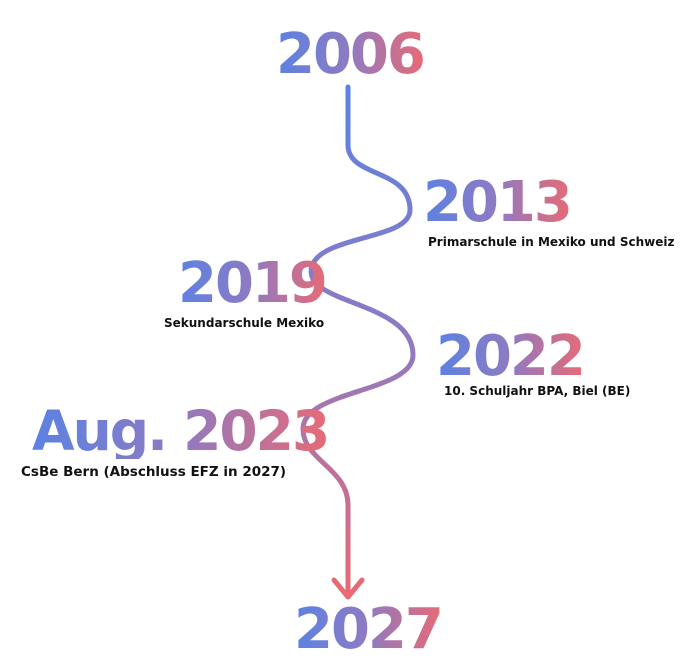 Image resolution: width=698 pixels, height=667 pixels. I want to click on year-2006-label: 2006, so click(351, 54).